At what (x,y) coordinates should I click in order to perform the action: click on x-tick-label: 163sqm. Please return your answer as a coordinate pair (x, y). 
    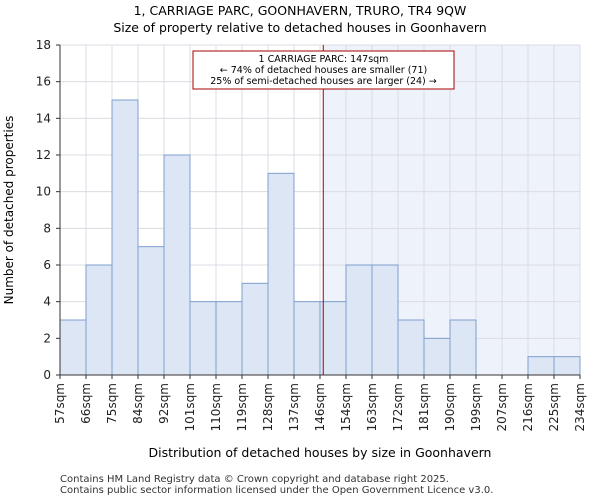
    Looking at the image, I should click on (372, 407).